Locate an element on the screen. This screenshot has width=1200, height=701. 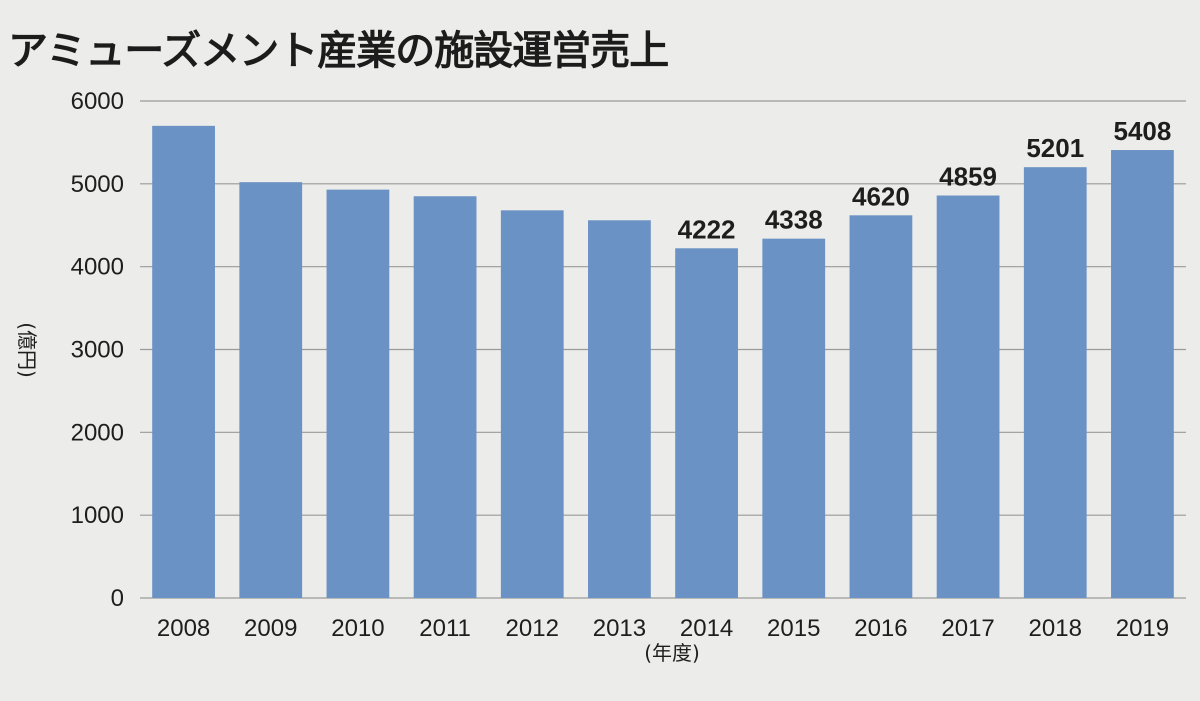
x-tick-label: 2010 is located at coordinates (357, 628).